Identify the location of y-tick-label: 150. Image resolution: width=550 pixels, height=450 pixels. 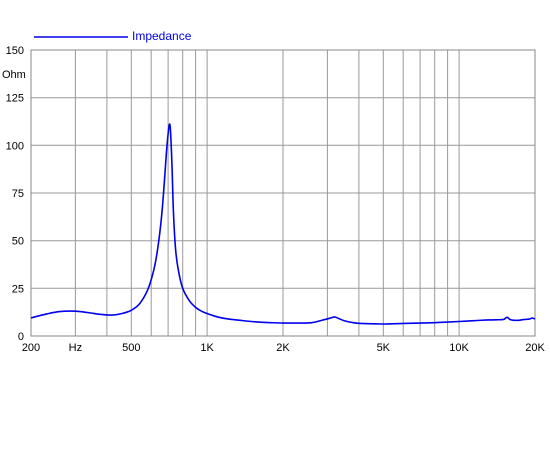
(15, 51).